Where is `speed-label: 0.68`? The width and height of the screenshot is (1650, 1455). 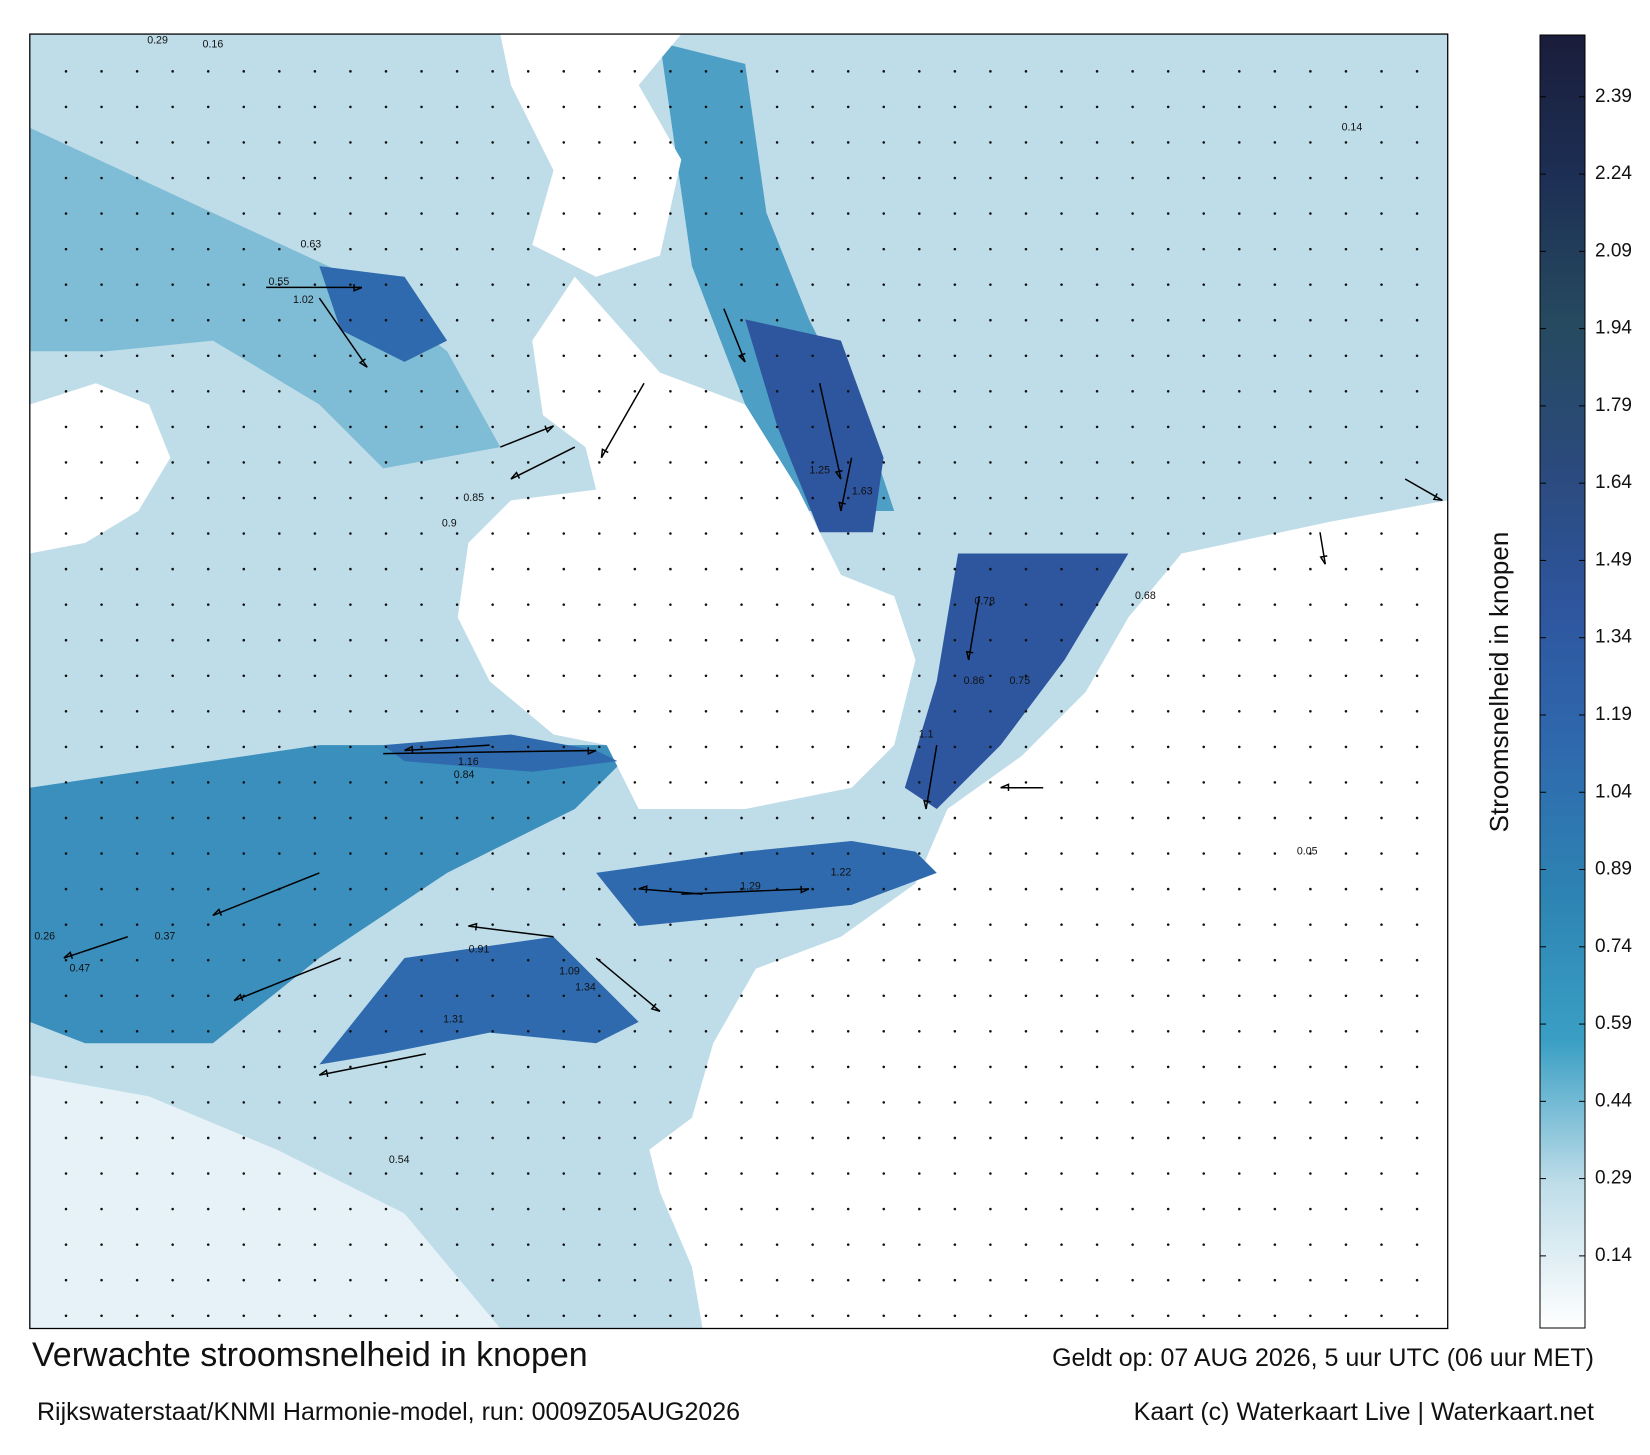 speed-label: 0.68 is located at coordinates (1145, 596).